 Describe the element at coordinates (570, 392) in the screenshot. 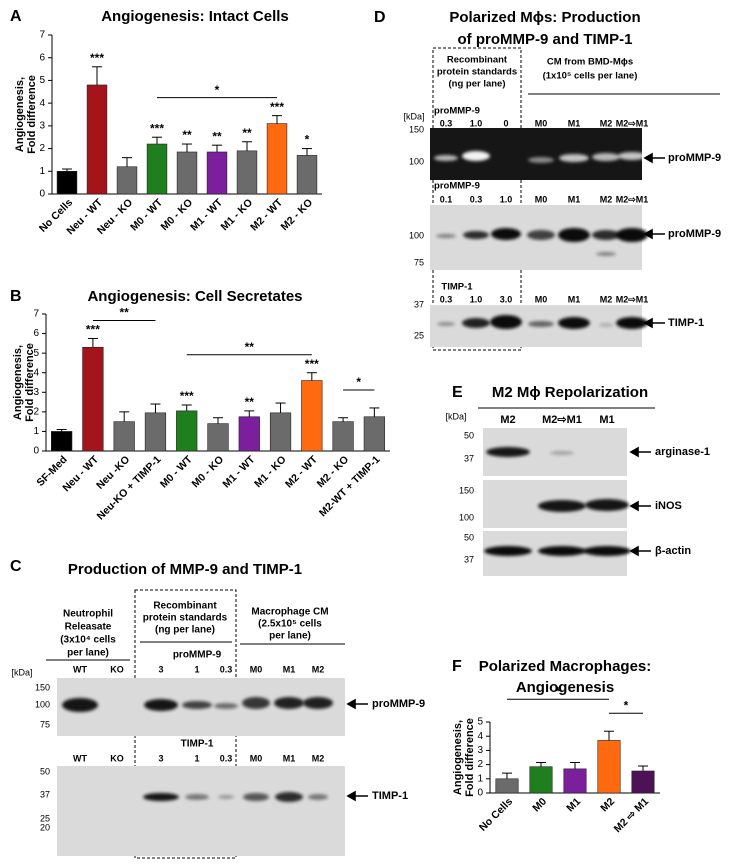

I see `panel-title: M2 Mϕ Repolarization` at that location.